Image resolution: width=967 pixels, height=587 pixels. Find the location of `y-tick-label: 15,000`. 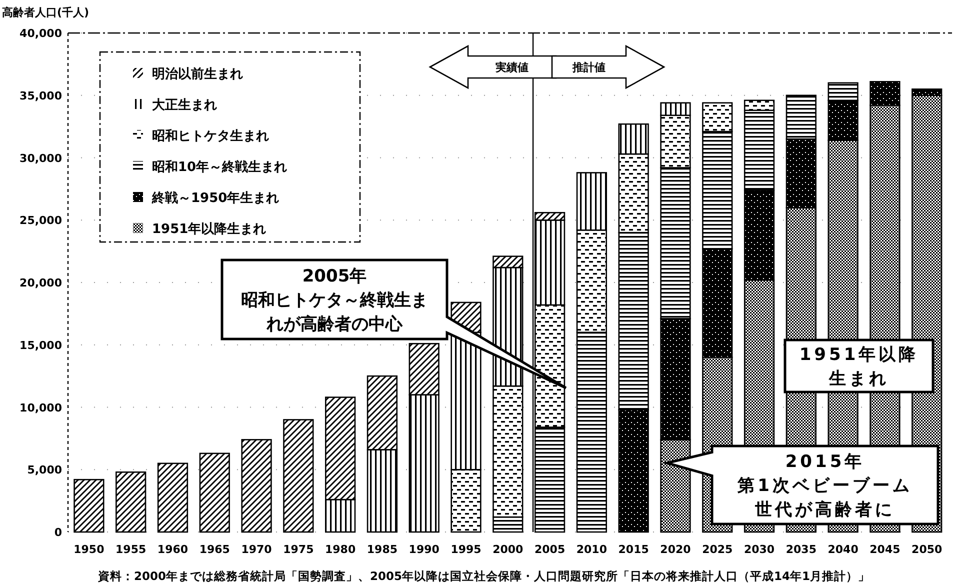

y-tick-label: 15,000 is located at coordinates (41, 345).